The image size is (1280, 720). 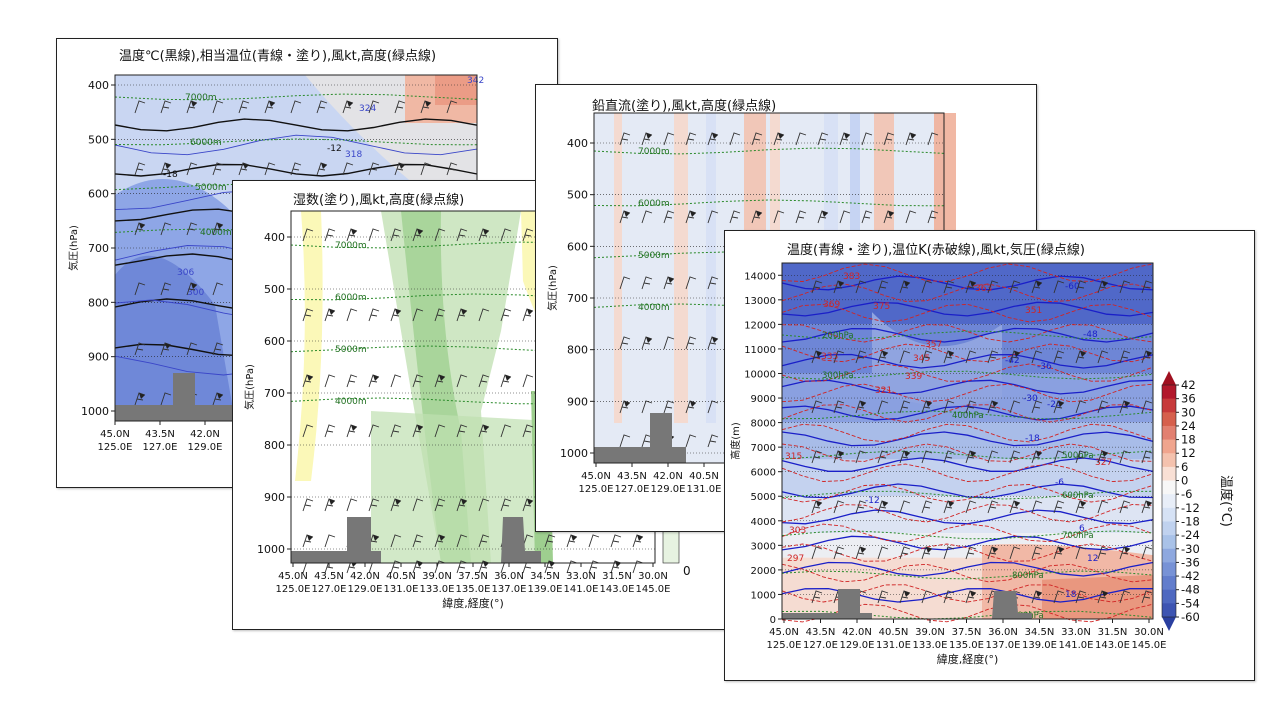 What do you see at coordinates (640, 438) in the screenshot?
I see `terrain` at bounding box center [640, 438].